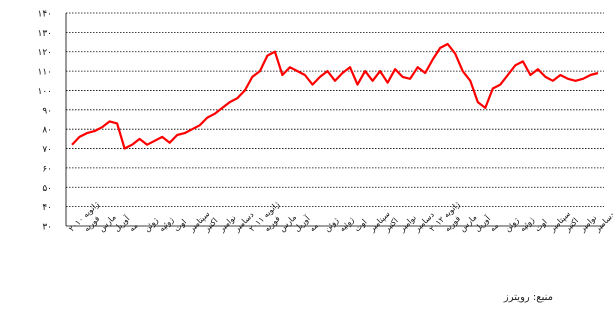  Describe the element at coordinates (528, 297) in the screenshot. I see `source-note: منبع: رویترز` at that location.